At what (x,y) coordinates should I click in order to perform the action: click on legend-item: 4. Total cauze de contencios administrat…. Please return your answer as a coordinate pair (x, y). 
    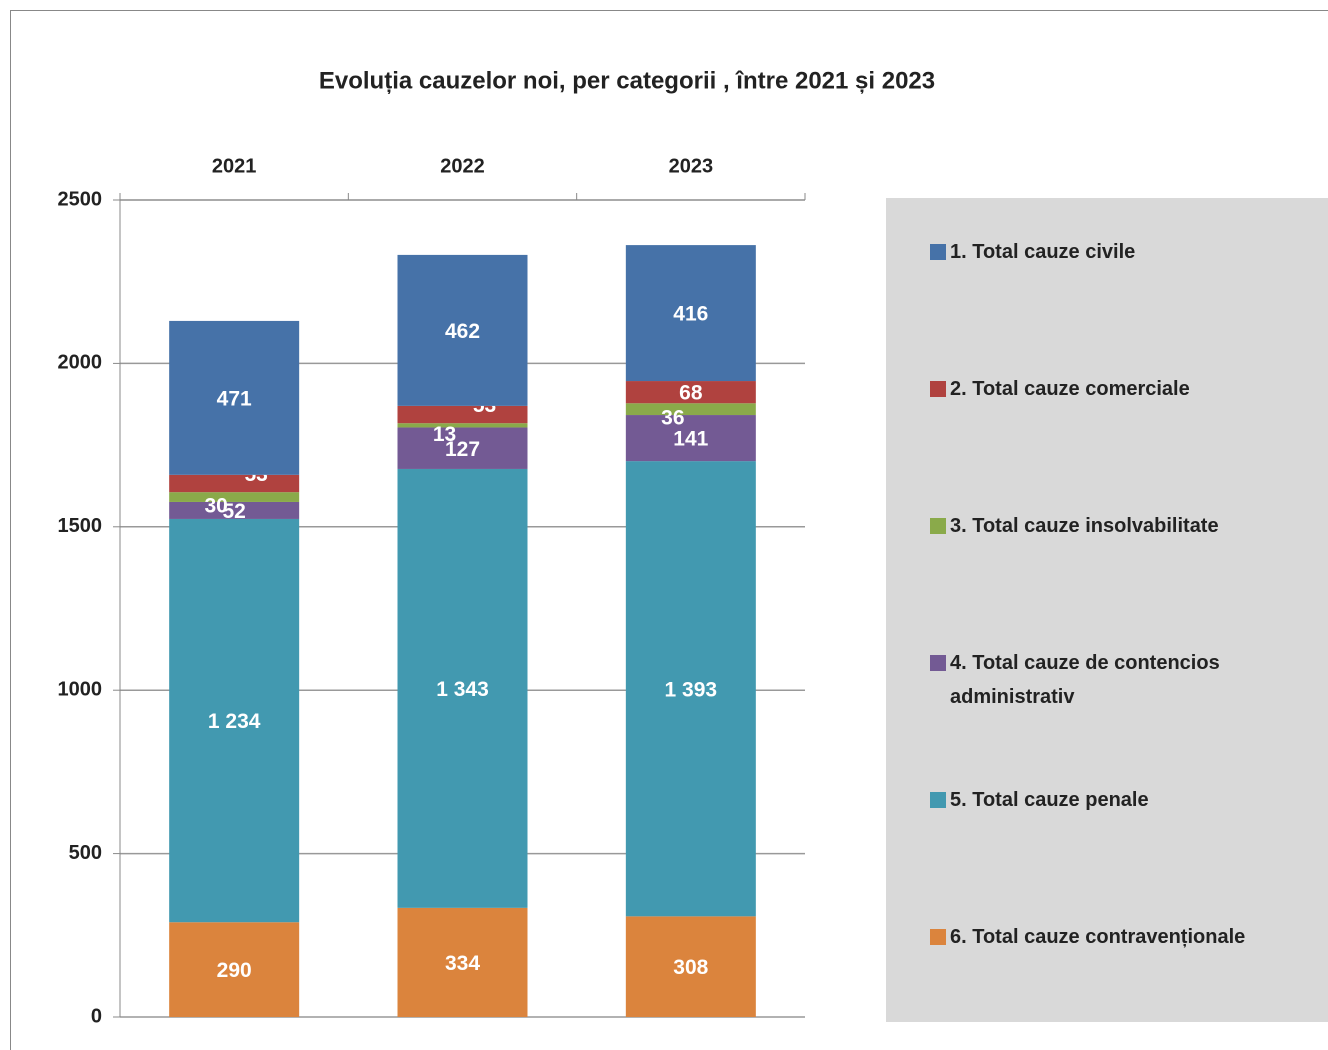
    Looking at the image, I should click on (1120, 680).